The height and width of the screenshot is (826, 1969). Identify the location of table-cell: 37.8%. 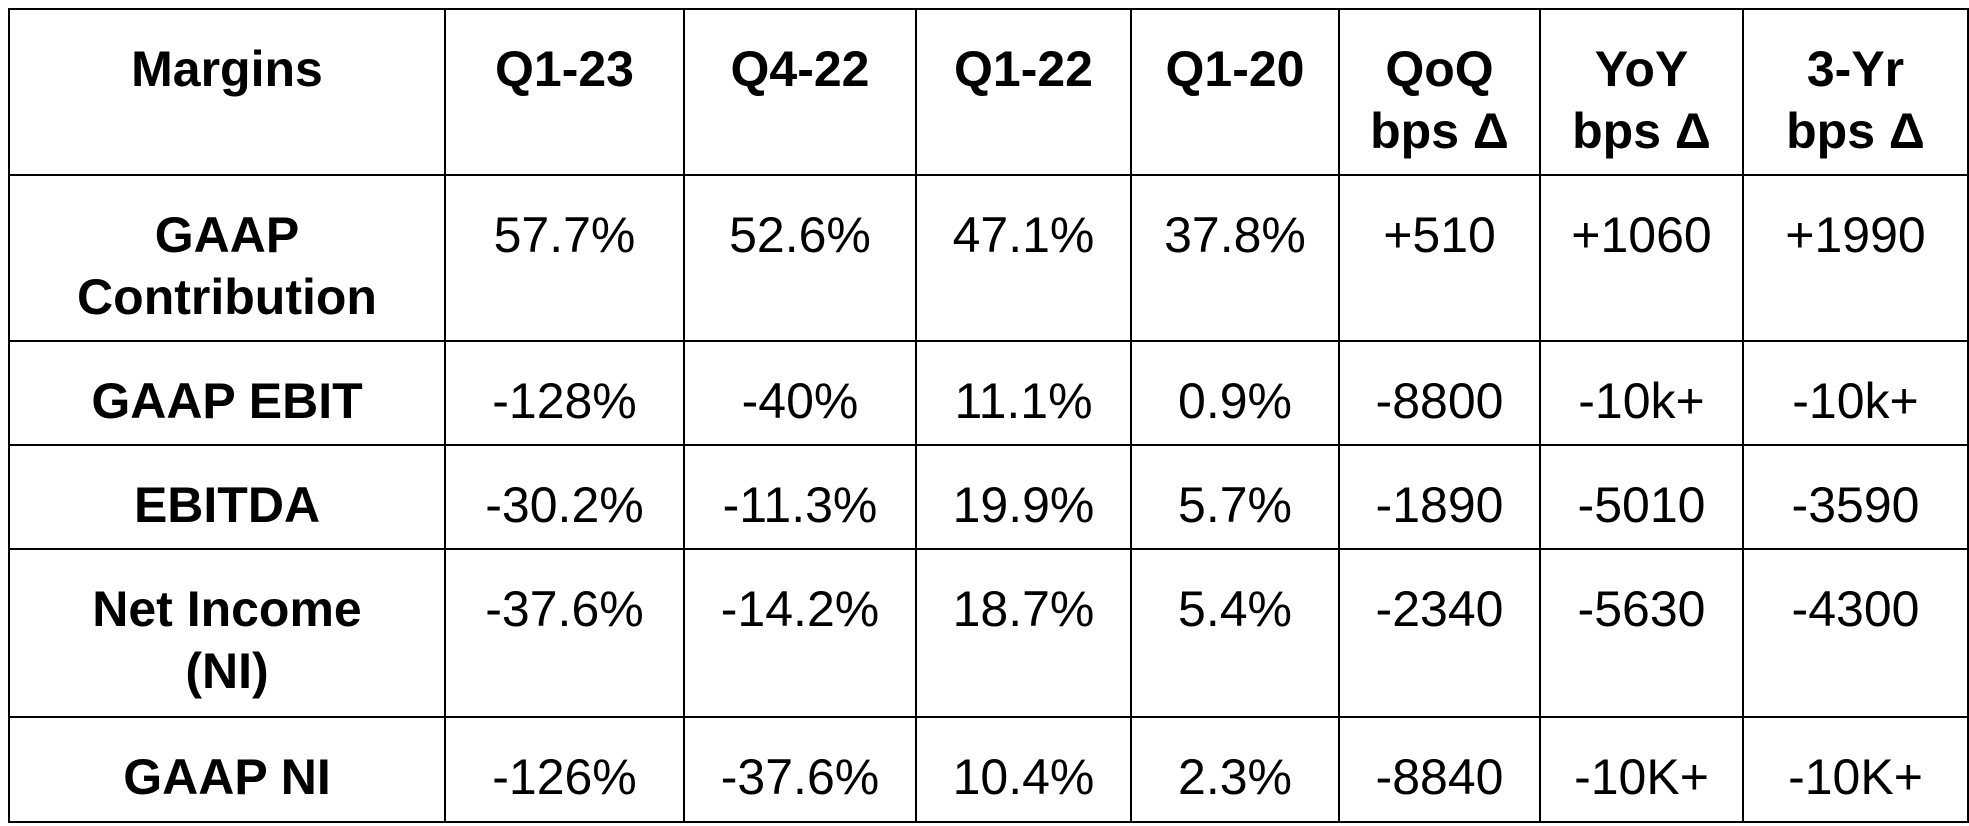
(1235, 258).